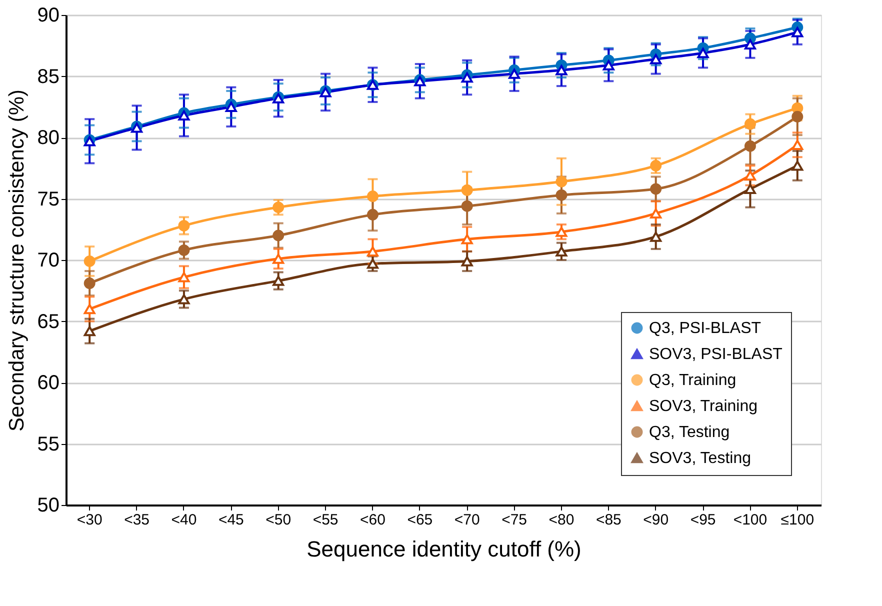  Describe the element at coordinates (692, 380) in the screenshot. I see `legend-label: Q3, Training` at that location.